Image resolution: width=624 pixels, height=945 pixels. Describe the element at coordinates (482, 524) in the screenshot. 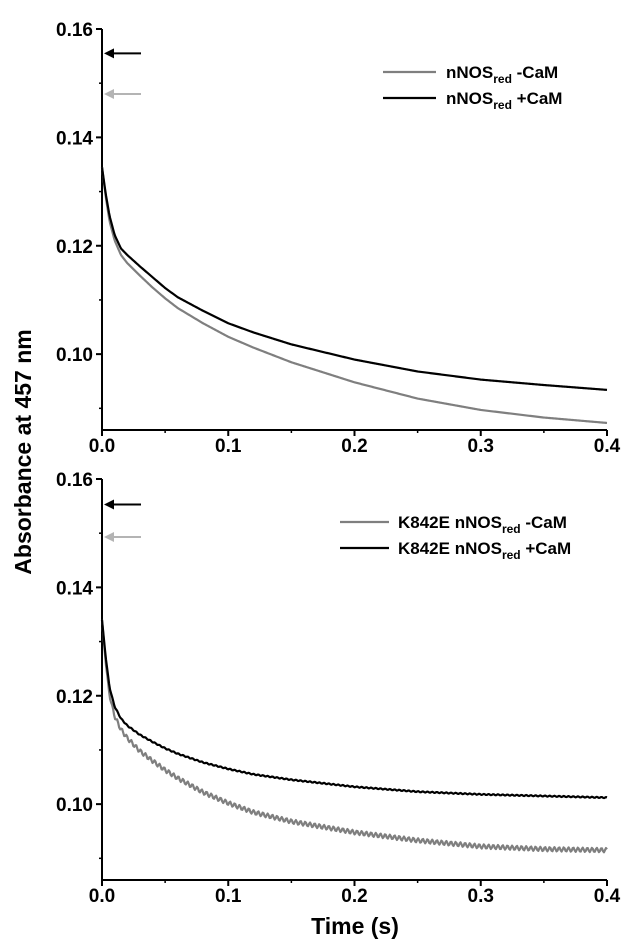

I see `legend-label: K842E nNOSred -CaM` at that location.